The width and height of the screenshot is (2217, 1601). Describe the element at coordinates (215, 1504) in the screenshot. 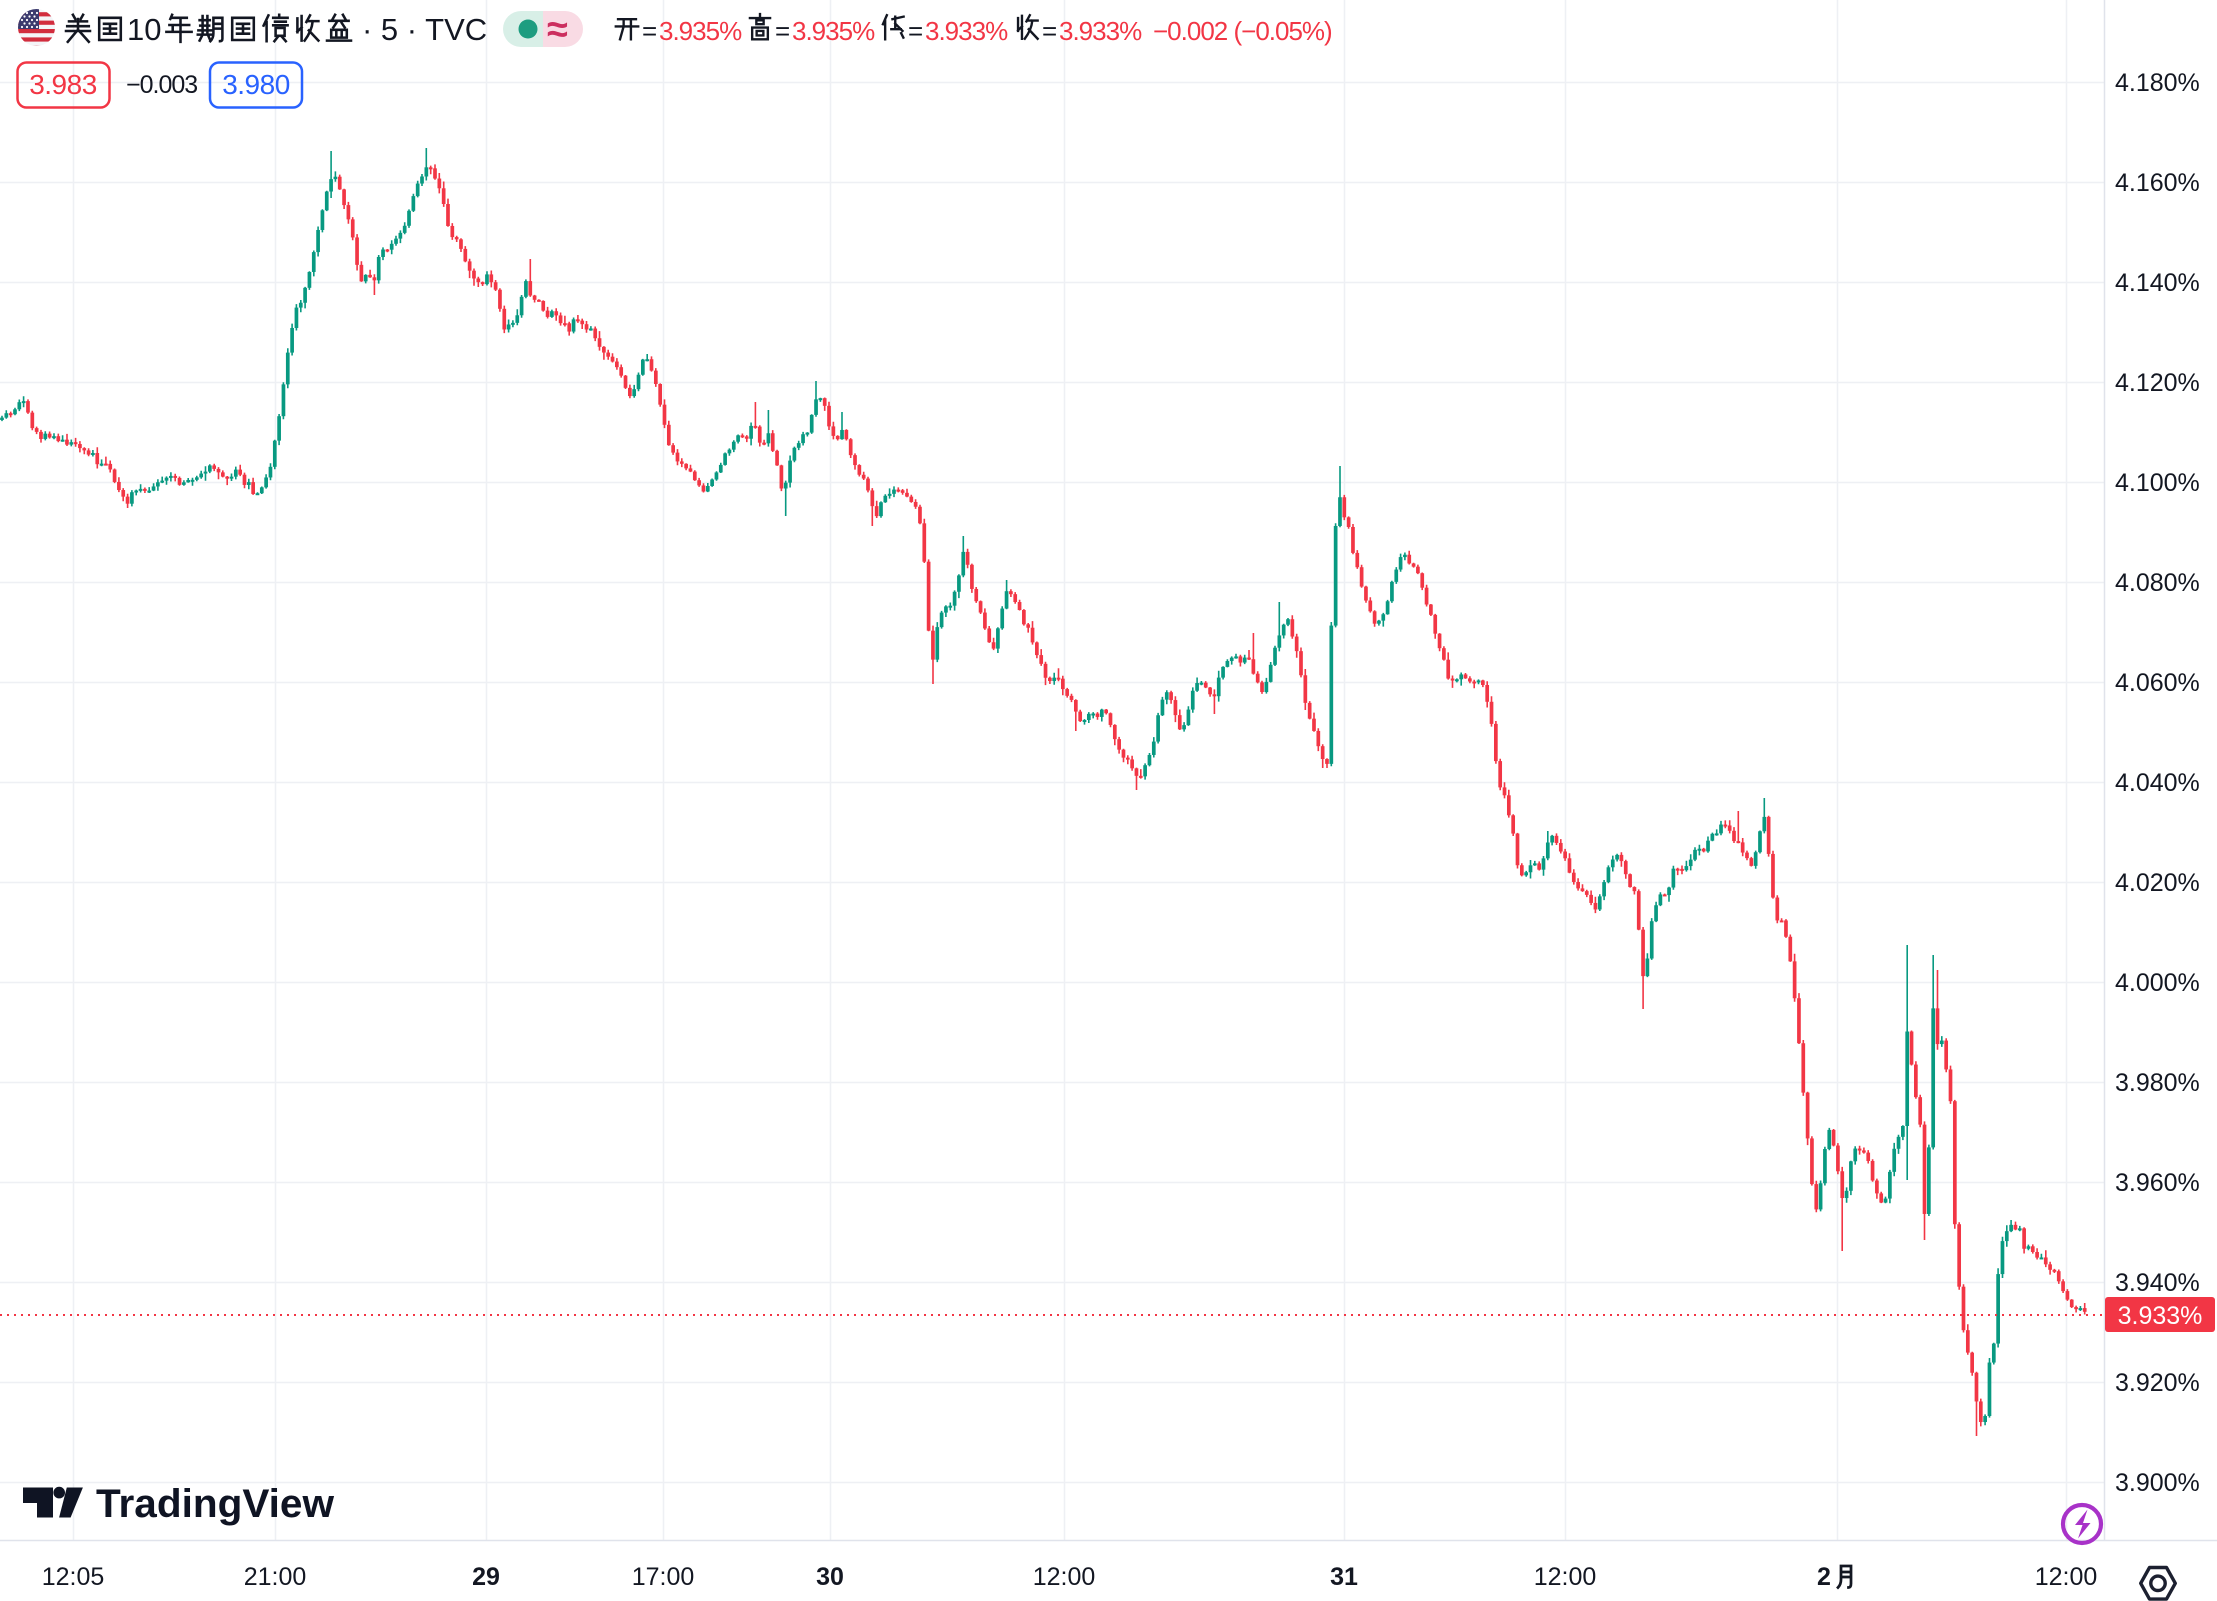

I see `svg-text: TradingView` at that location.